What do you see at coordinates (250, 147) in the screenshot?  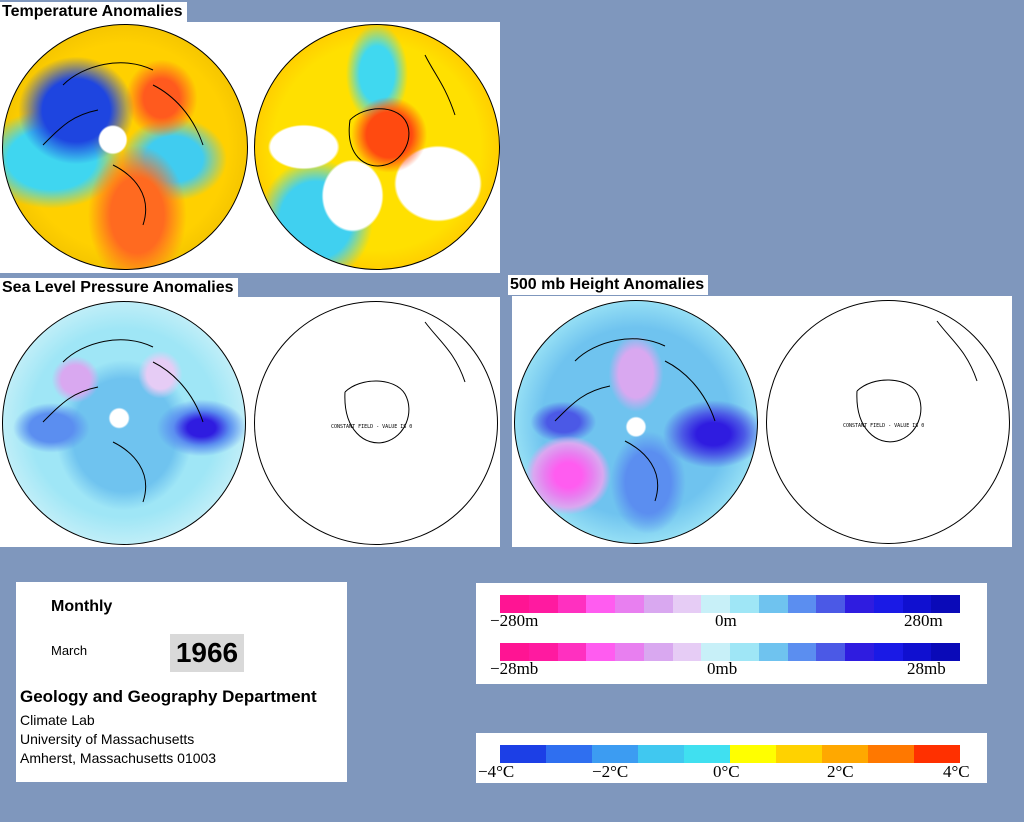 I see `temperature-panel` at bounding box center [250, 147].